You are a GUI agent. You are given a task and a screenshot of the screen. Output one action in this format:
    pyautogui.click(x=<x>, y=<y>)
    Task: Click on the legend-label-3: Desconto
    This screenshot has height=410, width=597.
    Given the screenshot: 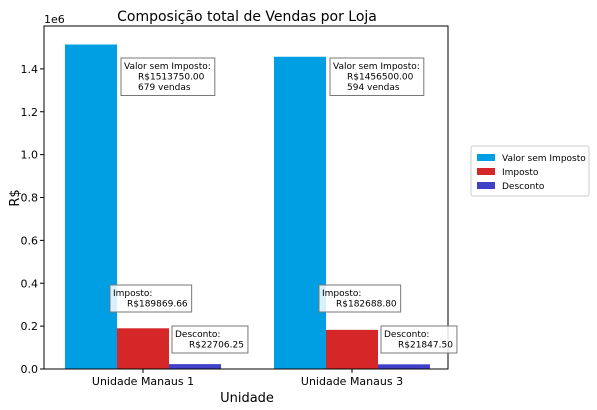 What is the action you would take?
    pyautogui.click(x=523, y=187)
    